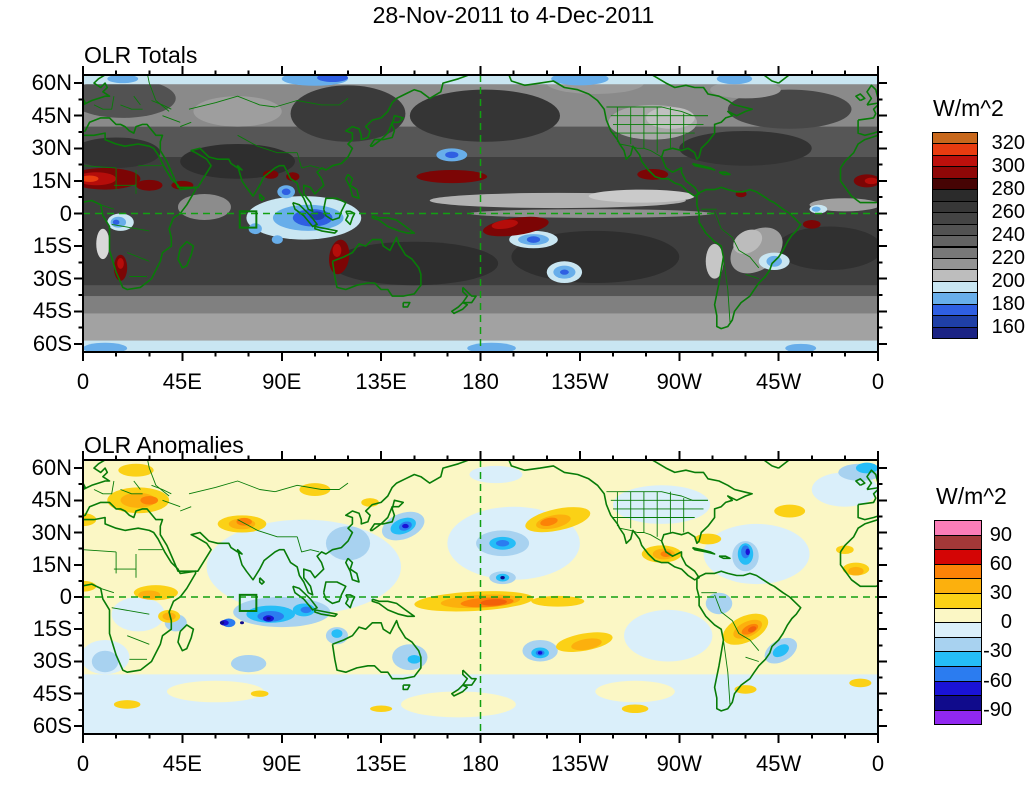  What do you see at coordinates (997, 680) in the screenshot?
I see `colorbar-tick-label: -60` at bounding box center [997, 680].